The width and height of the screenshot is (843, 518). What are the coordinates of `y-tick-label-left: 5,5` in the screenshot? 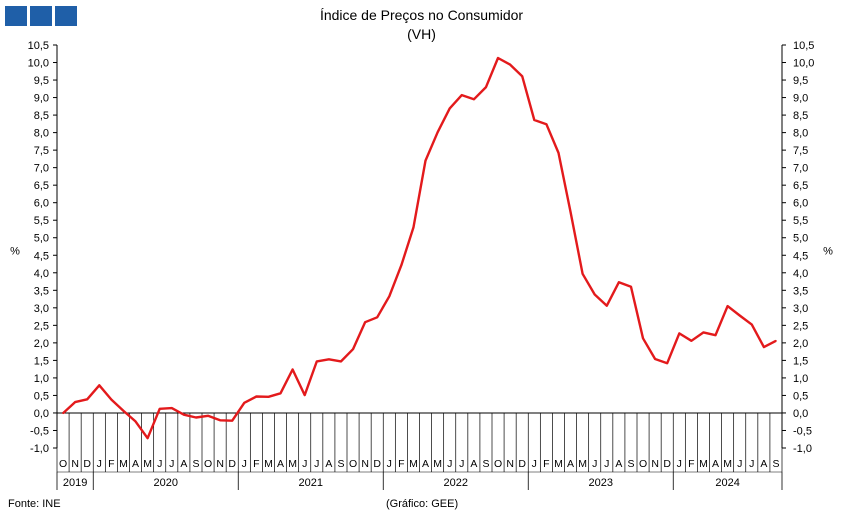 It's located at (41, 221).